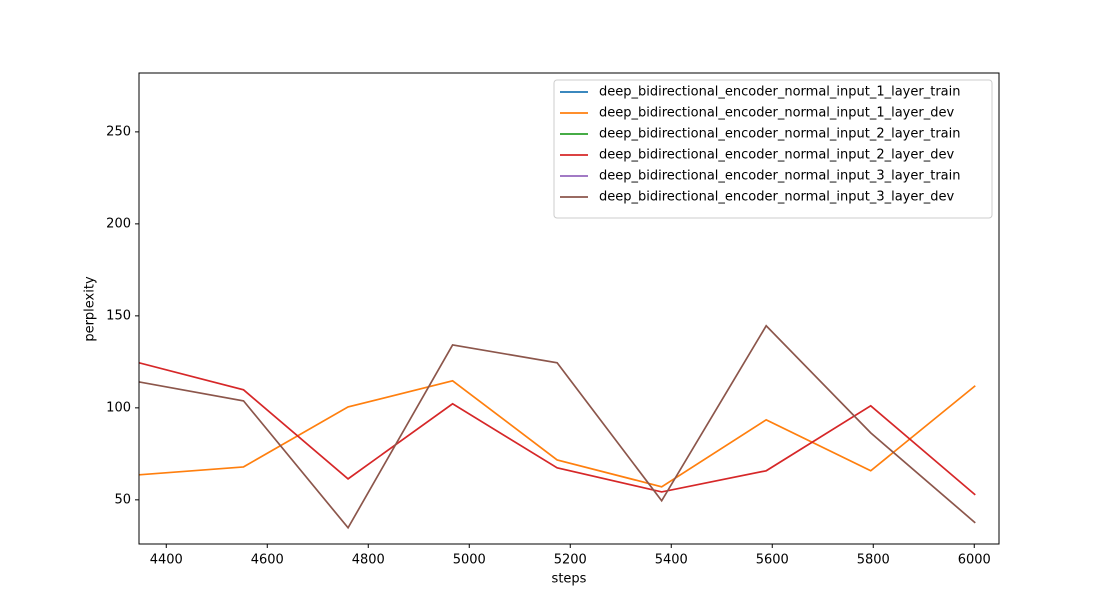 This screenshot has height=611, width=1110. Describe the element at coordinates (118, 223) in the screenshot. I see `y-tick-label: 200` at that location.